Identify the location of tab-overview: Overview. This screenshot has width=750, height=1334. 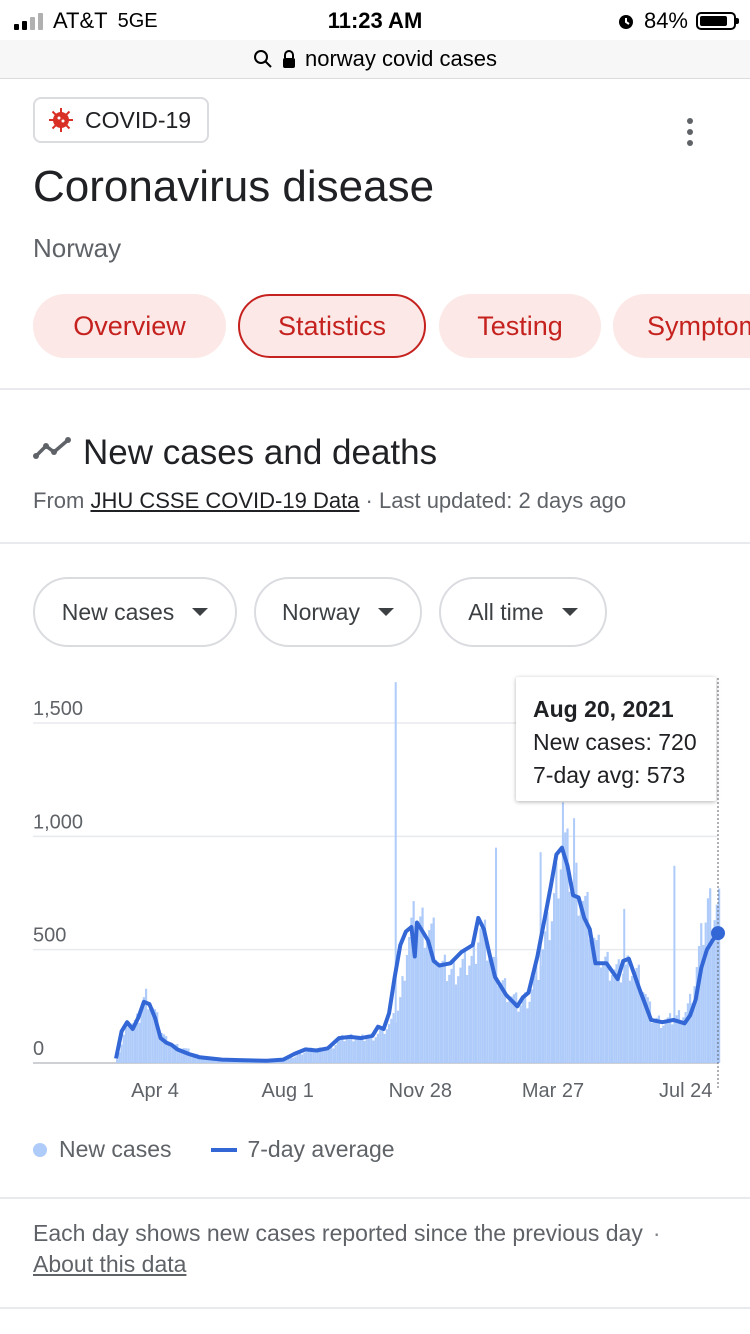
(129, 326).